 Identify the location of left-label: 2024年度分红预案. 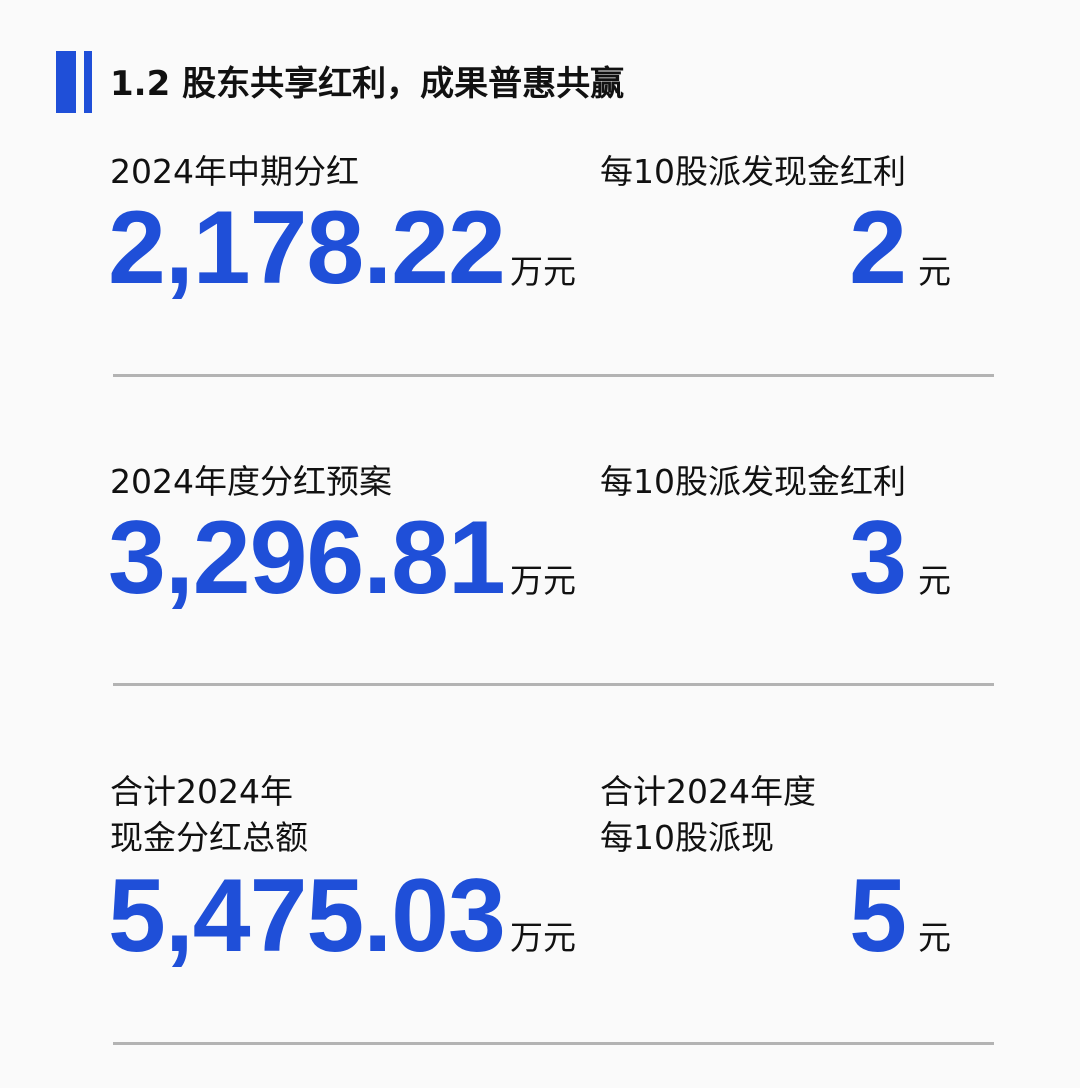
(251, 481).